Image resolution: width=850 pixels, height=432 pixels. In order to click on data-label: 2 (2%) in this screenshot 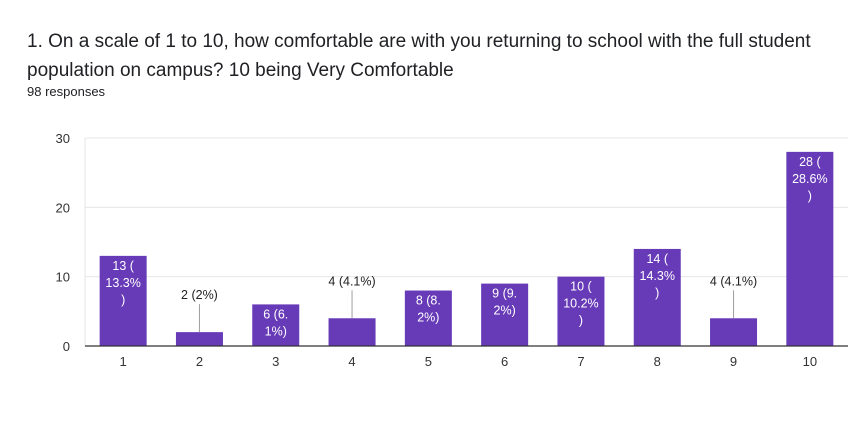, I will do `click(199, 295)`.